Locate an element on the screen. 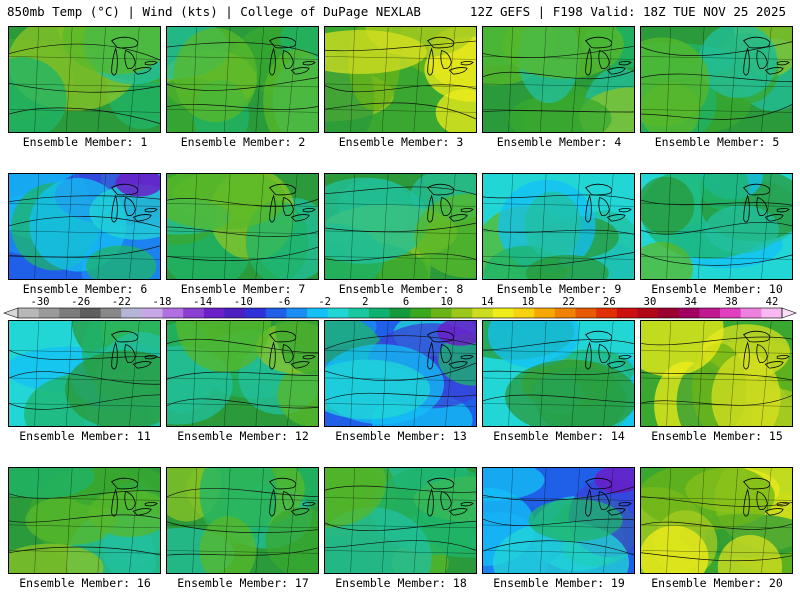 This screenshot has width=800, height=600. colorbar-tick-label: -22 is located at coordinates (121, 302).